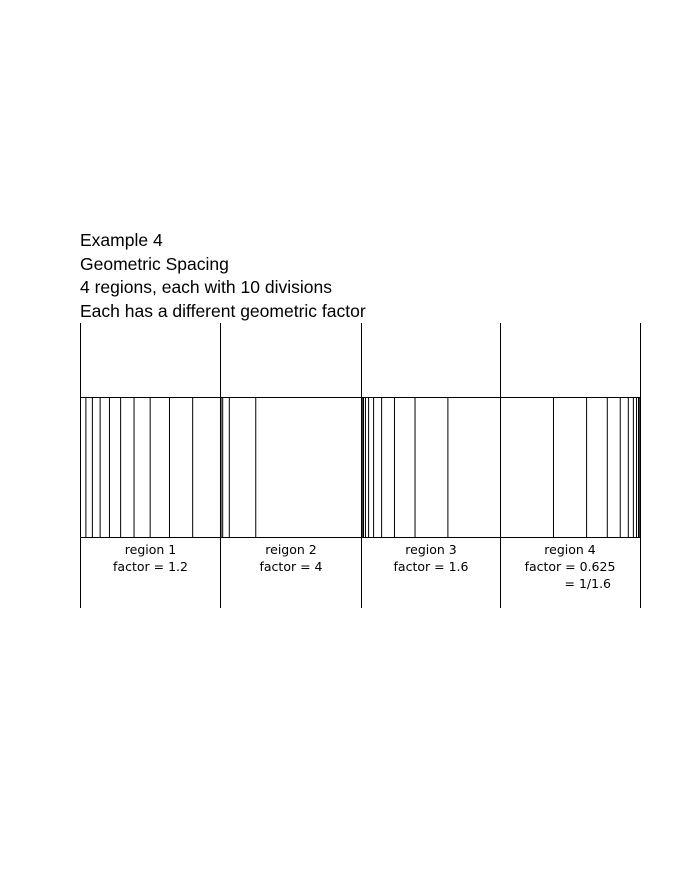 Image resolution: width=680 pixels, height=880 pixels. I want to click on region-4-factor-note: = 1/1.6, so click(588, 583).